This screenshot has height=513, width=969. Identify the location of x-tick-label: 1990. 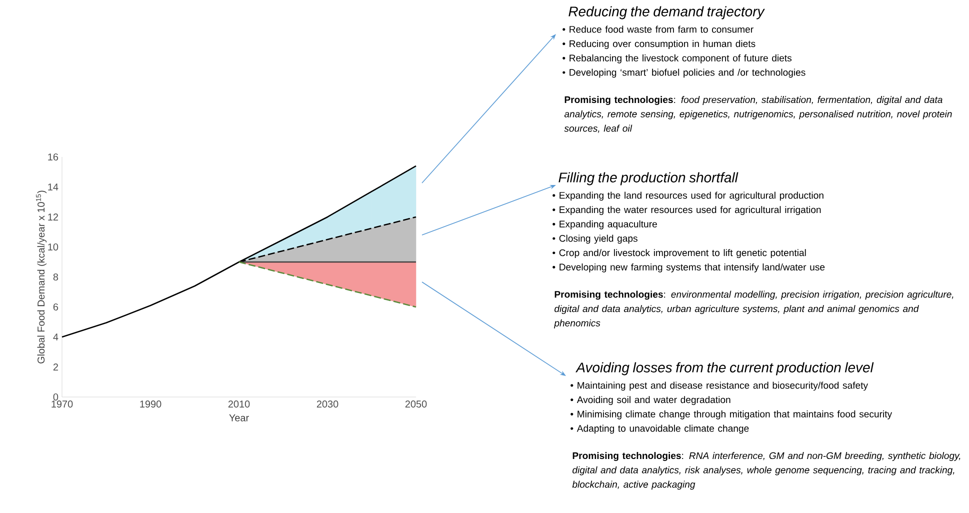
(151, 404).